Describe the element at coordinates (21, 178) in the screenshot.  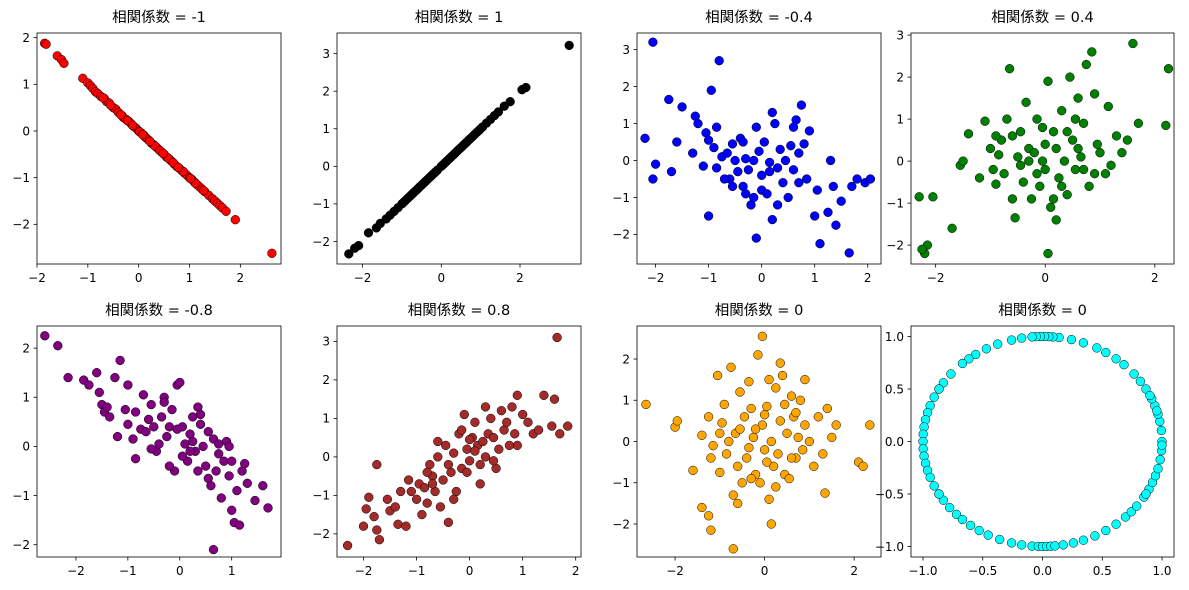
I see `y-tick-label: −1` at that location.